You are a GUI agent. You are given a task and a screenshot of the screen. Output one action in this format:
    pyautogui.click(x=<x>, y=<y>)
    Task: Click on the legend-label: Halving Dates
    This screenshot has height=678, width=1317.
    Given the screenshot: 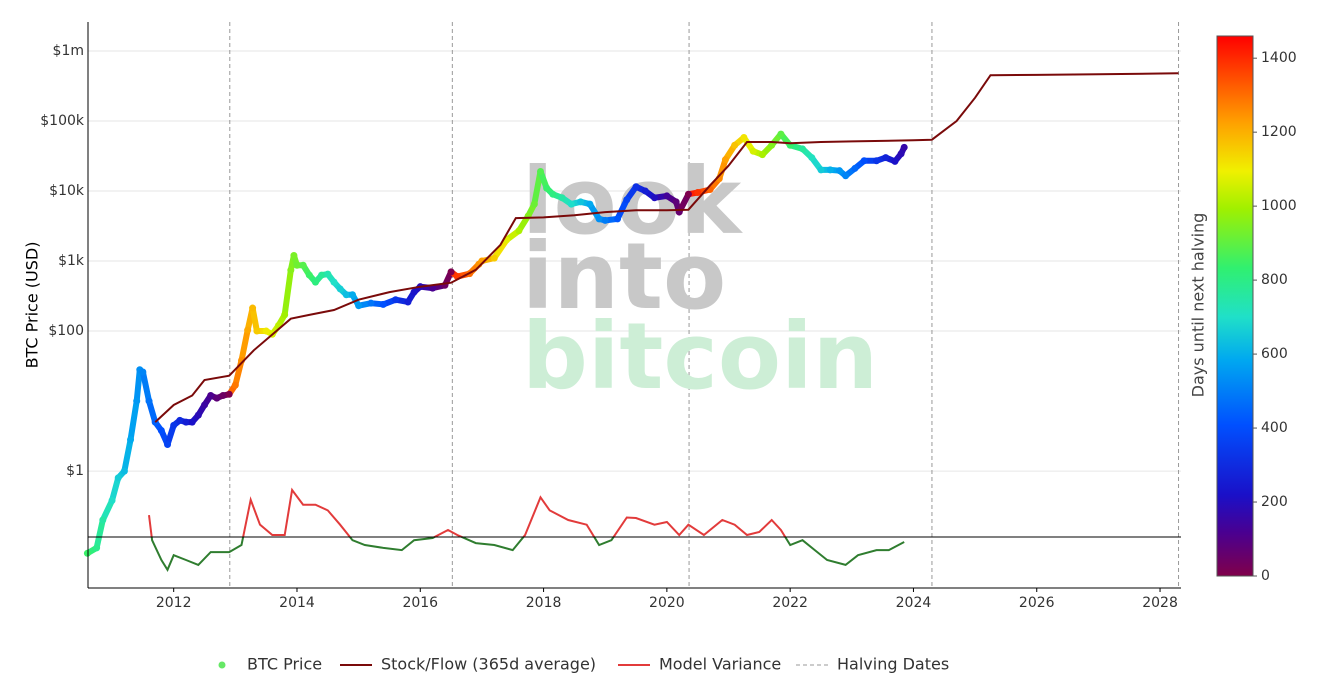 What is the action you would take?
    pyautogui.click(x=893, y=664)
    